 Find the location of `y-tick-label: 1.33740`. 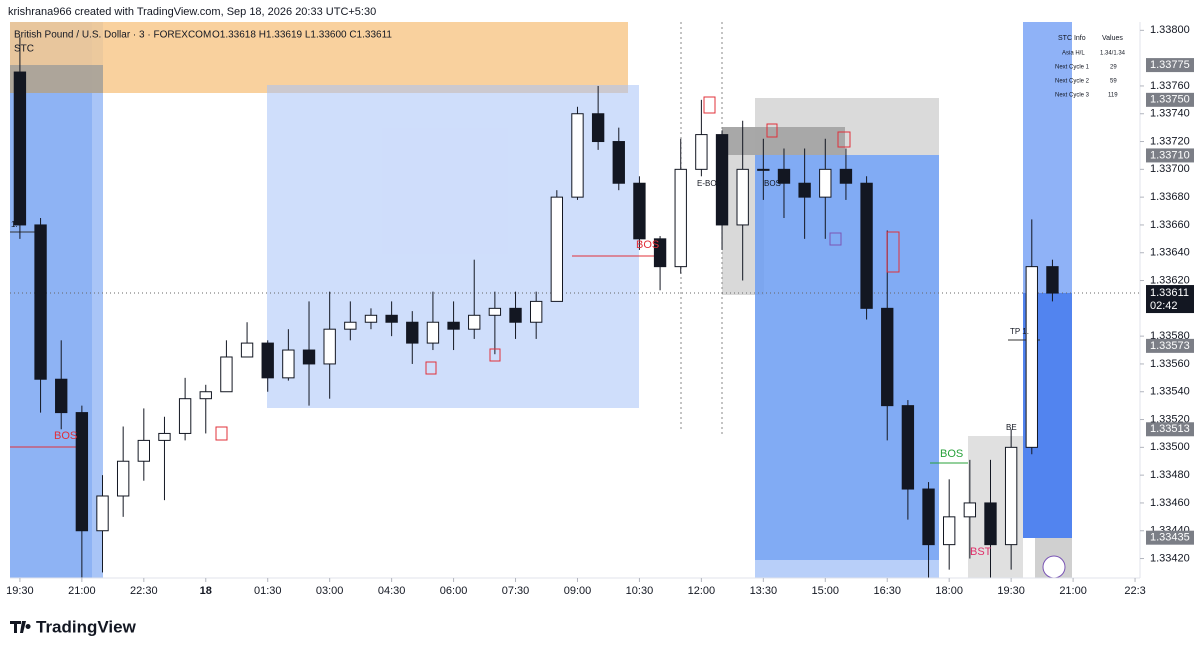

y-tick-label: 1.33740 is located at coordinates (1170, 114).